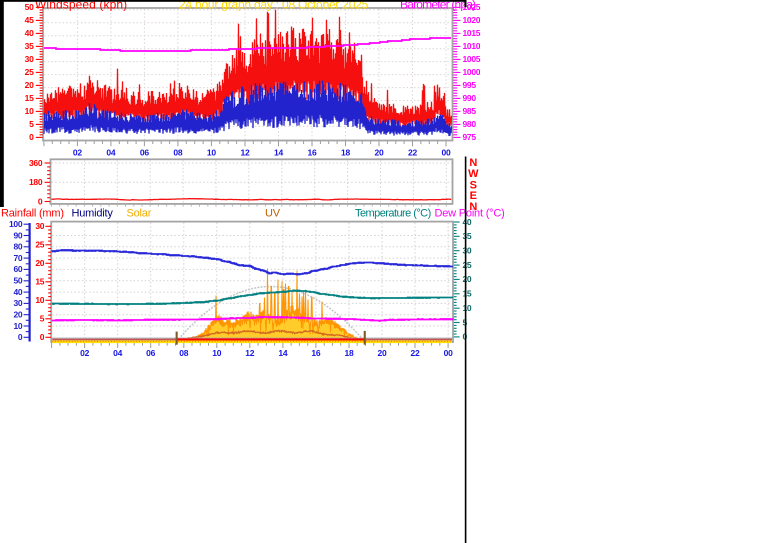 The width and height of the screenshot is (761, 543). What do you see at coordinates (470, 98) in the screenshot?
I see `svg-text: 990` at bounding box center [470, 98].